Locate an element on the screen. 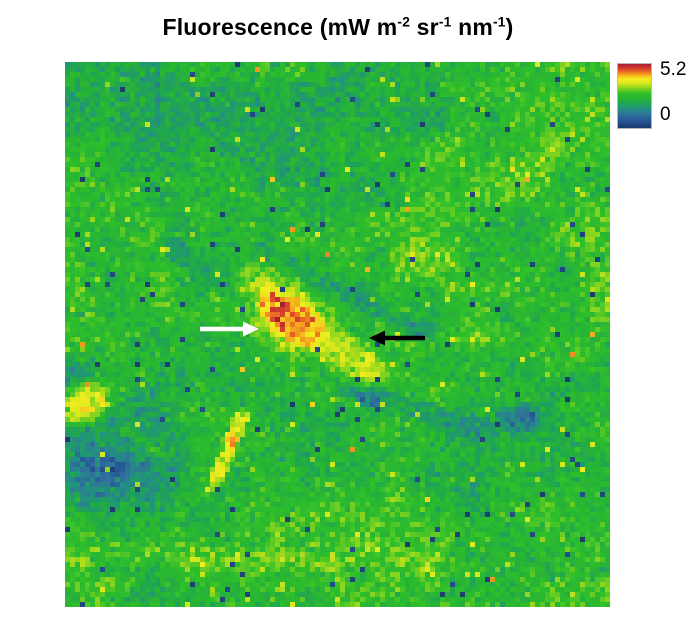 The image size is (700, 618). colorbar-tick-zero: 0 is located at coordinates (665, 114).